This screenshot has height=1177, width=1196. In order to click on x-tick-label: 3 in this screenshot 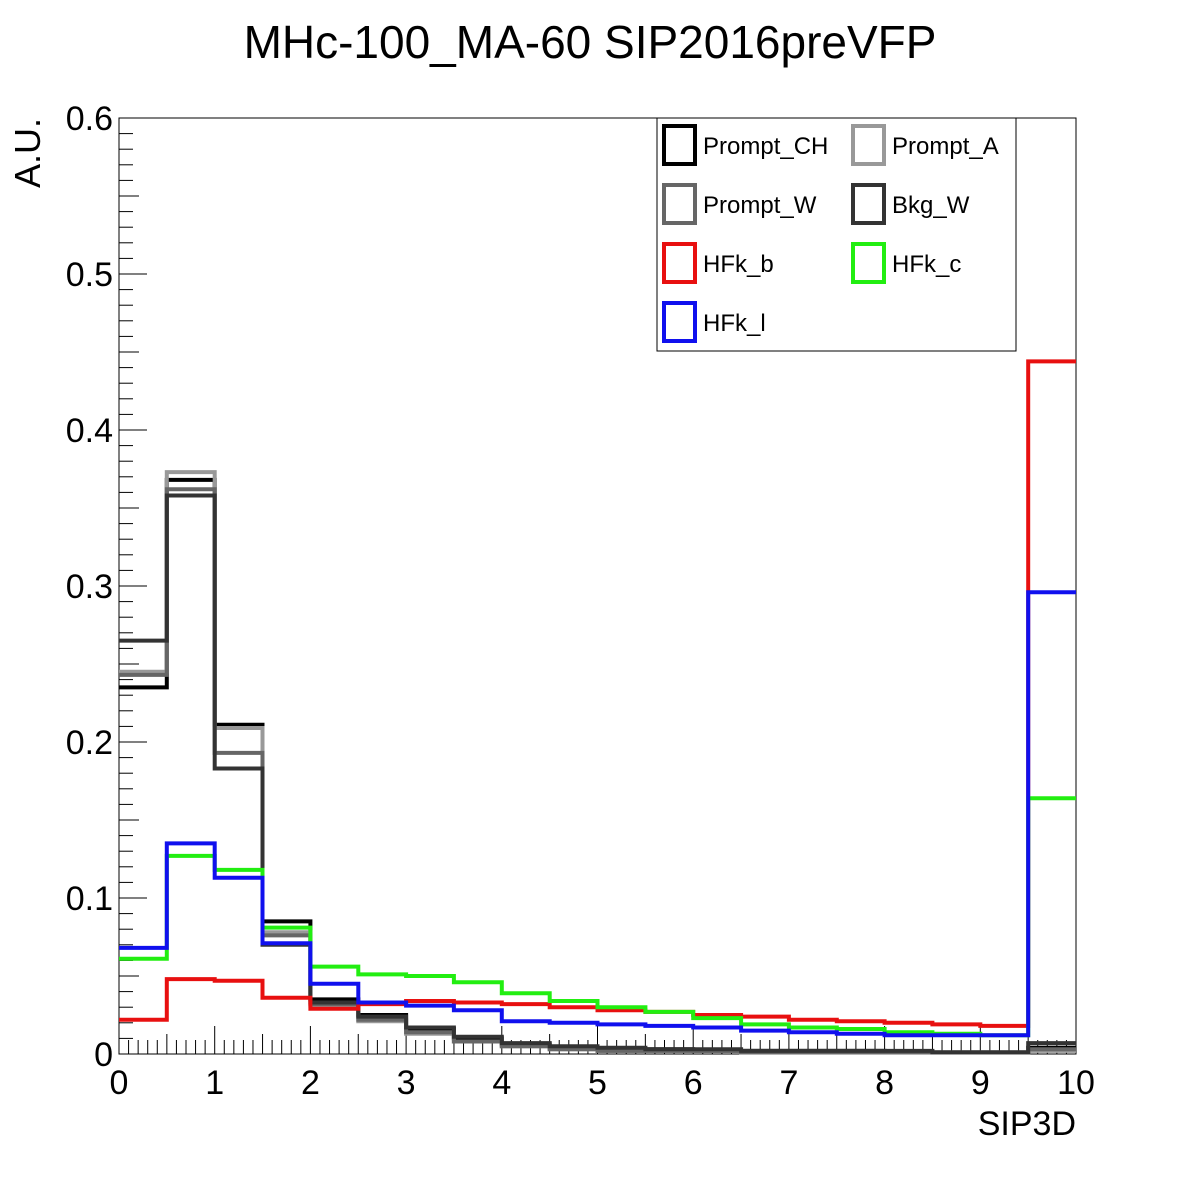, I will do `click(406, 1083)`.